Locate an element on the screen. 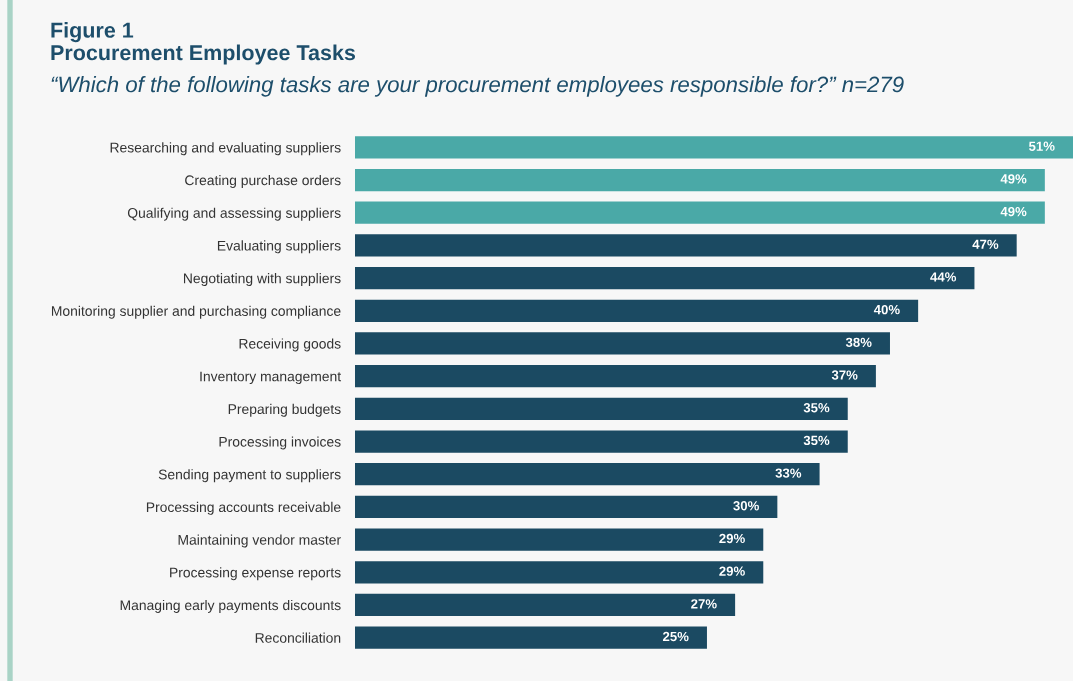  y-tick-label: Monitoring supplier and purchasing compliance is located at coordinates (196, 312).